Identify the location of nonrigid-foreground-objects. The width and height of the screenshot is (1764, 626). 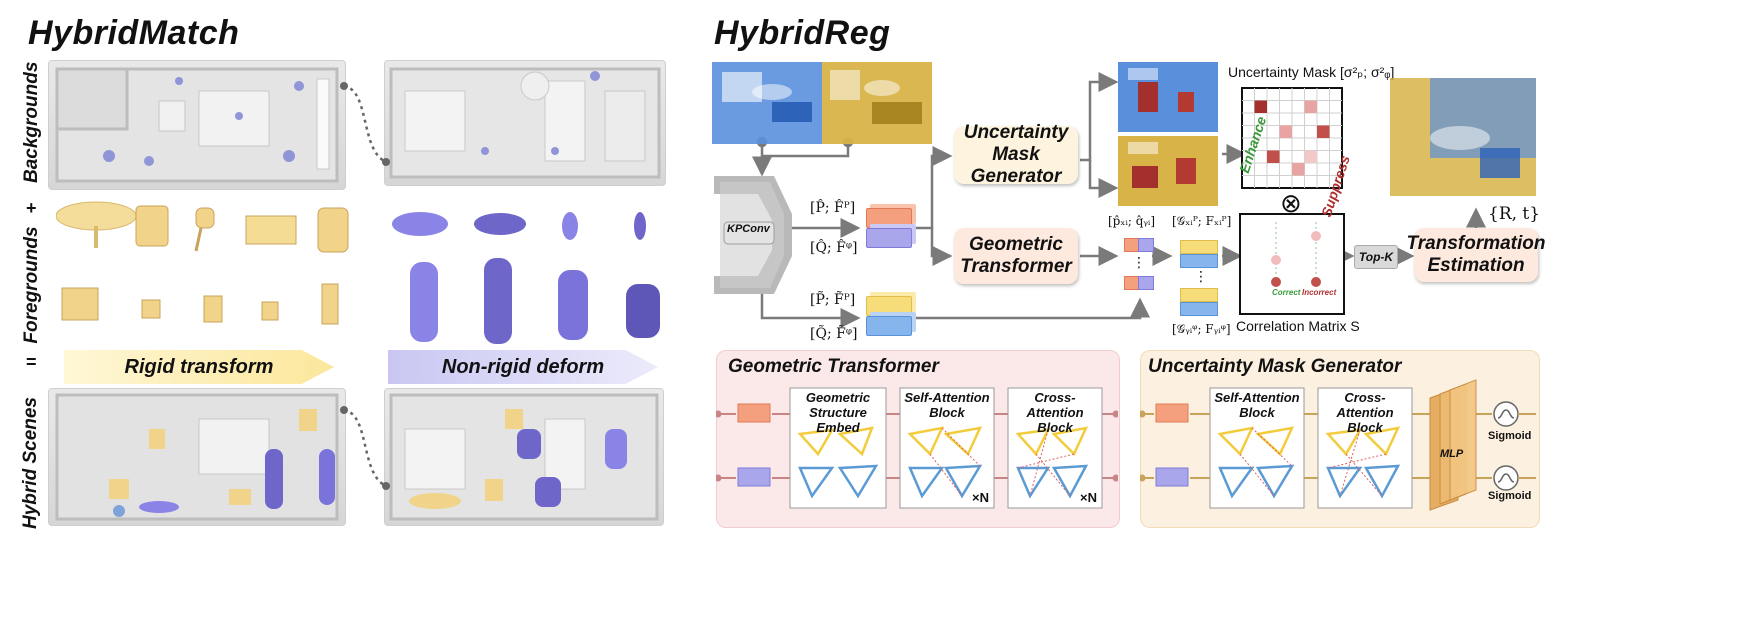
(526, 278).